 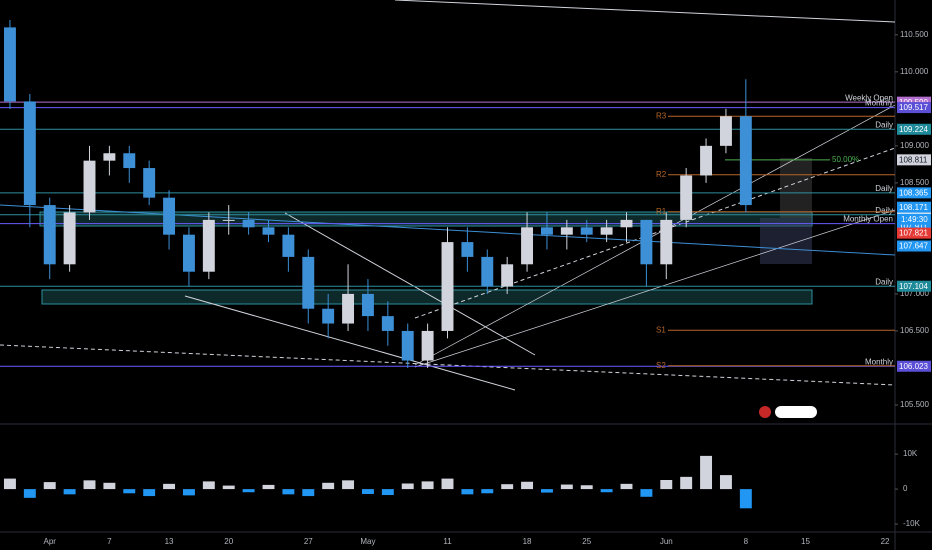 What do you see at coordinates (447, 541) in the screenshot?
I see `x-tick-label: 11` at bounding box center [447, 541].